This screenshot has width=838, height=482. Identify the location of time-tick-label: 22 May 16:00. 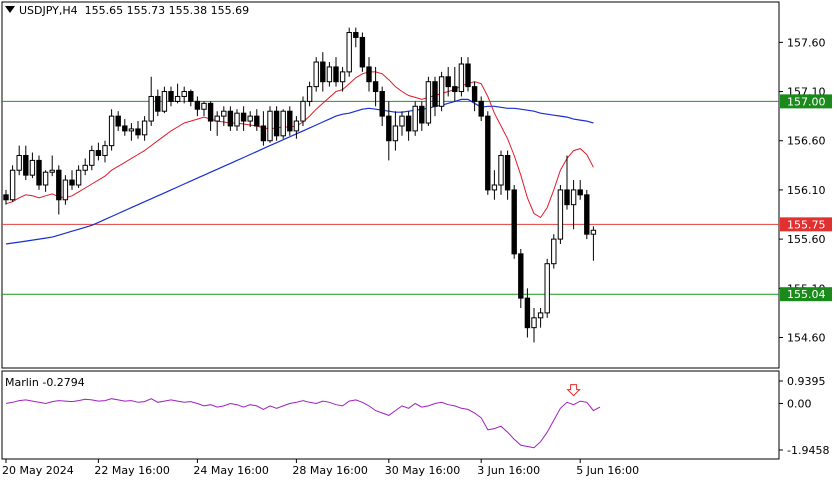
(131, 470).